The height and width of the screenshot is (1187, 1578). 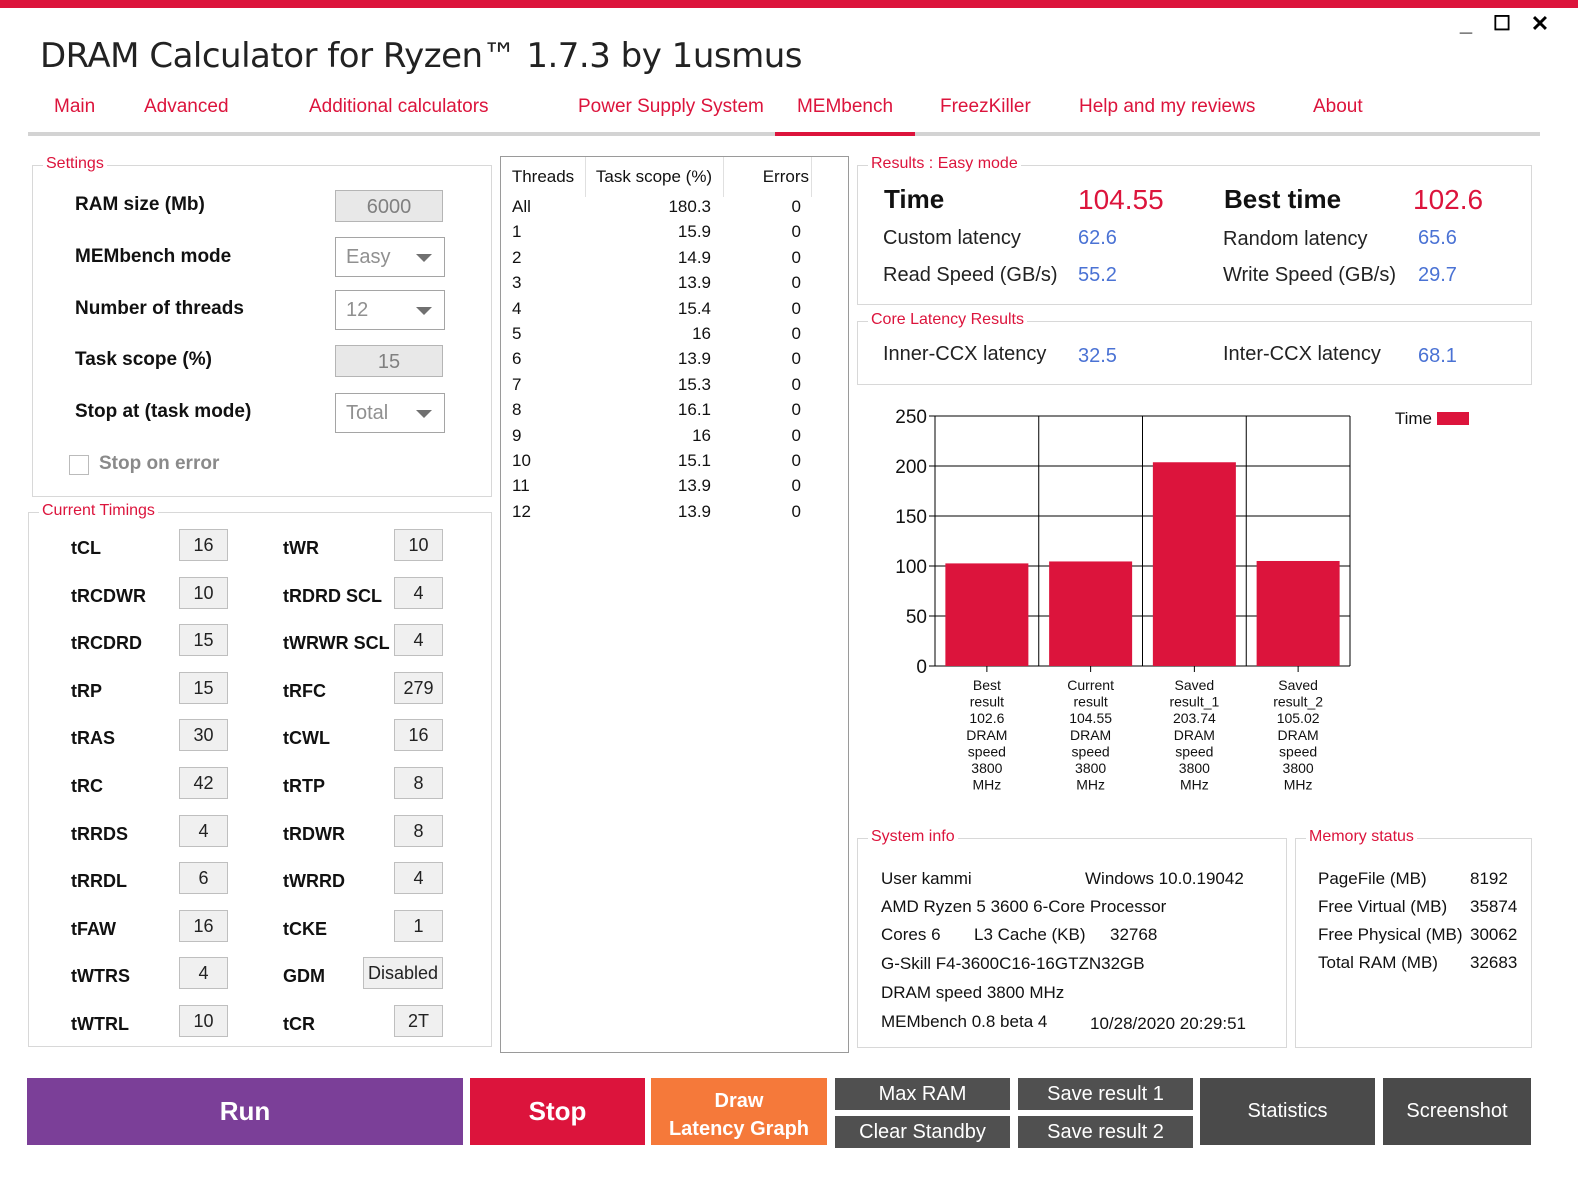 I want to click on thread-task-scope: 15.1, so click(x=694, y=460).